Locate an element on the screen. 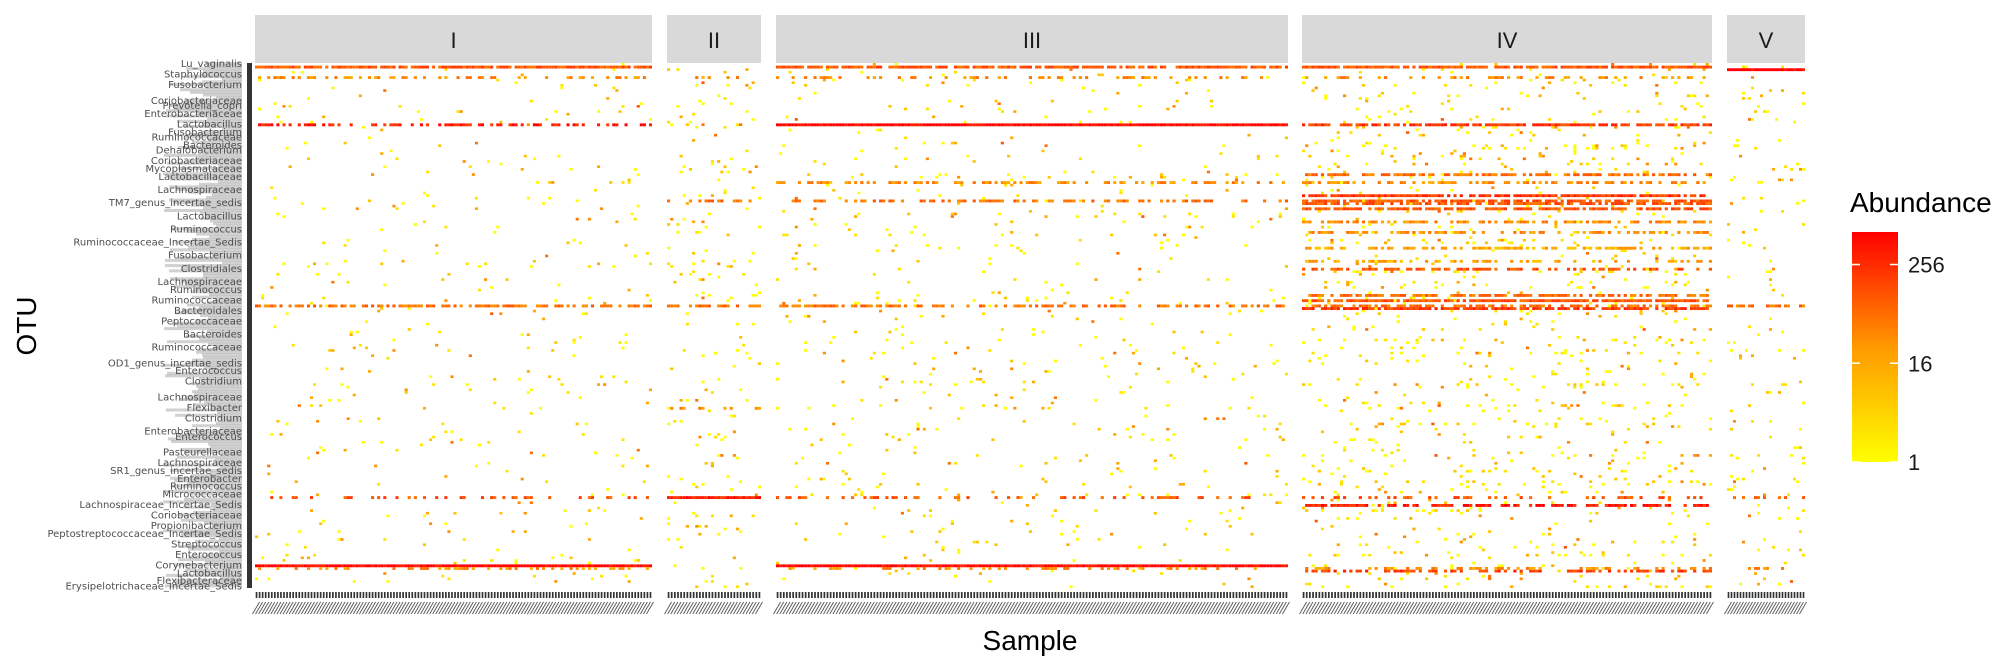  y-tick-label: Lachnospiraceae is located at coordinates (200, 397).